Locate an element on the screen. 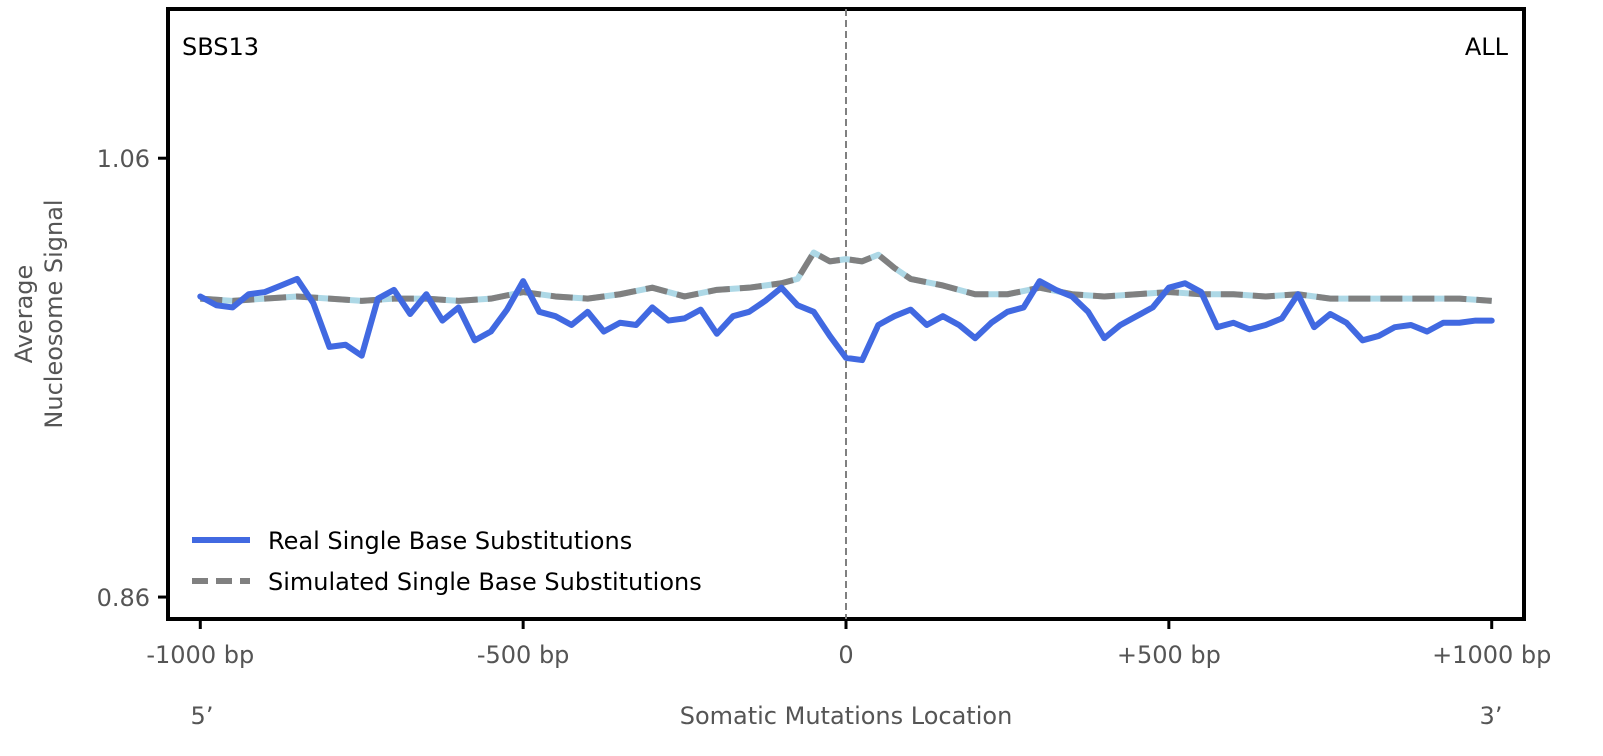 This screenshot has width=1603, height=756. five-prime-label: 5’ is located at coordinates (202, 716).